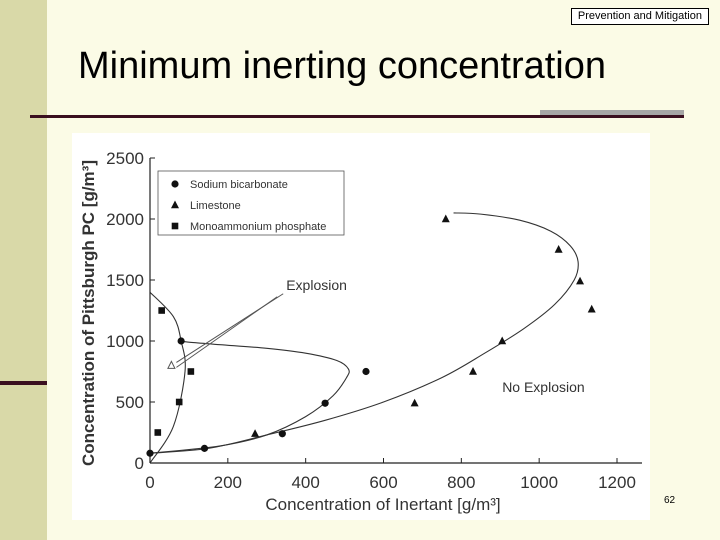 Image resolution: width=720 pixels, height=540 pixels. I want to click on y-tick-label: 2000, so click(125, 219).